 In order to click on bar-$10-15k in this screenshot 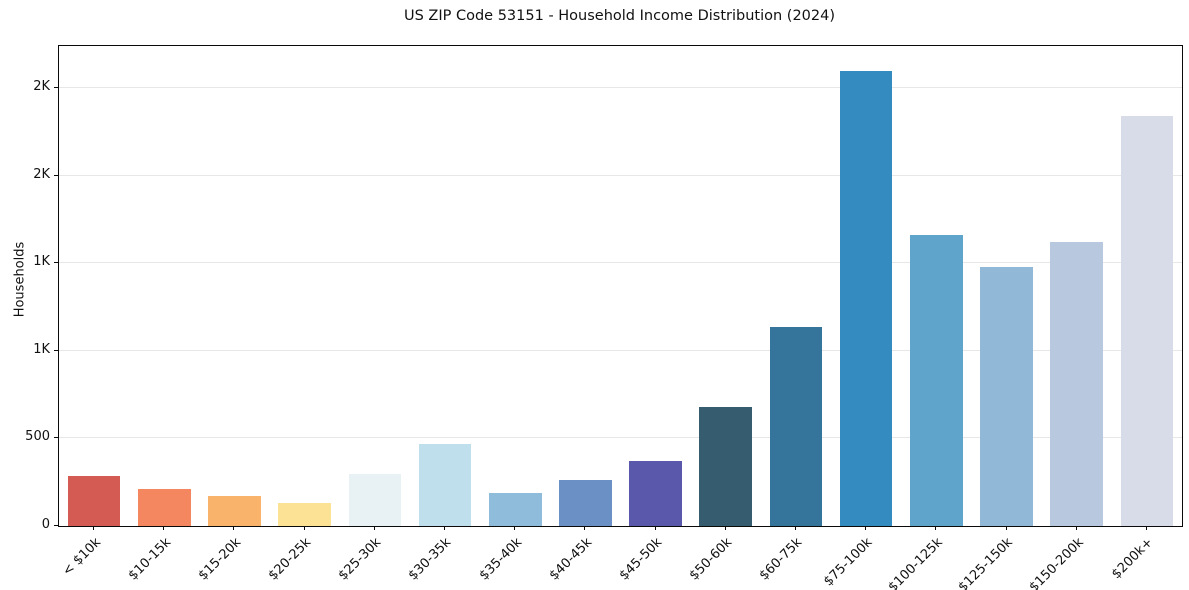, I will do `click(164, 507)`.